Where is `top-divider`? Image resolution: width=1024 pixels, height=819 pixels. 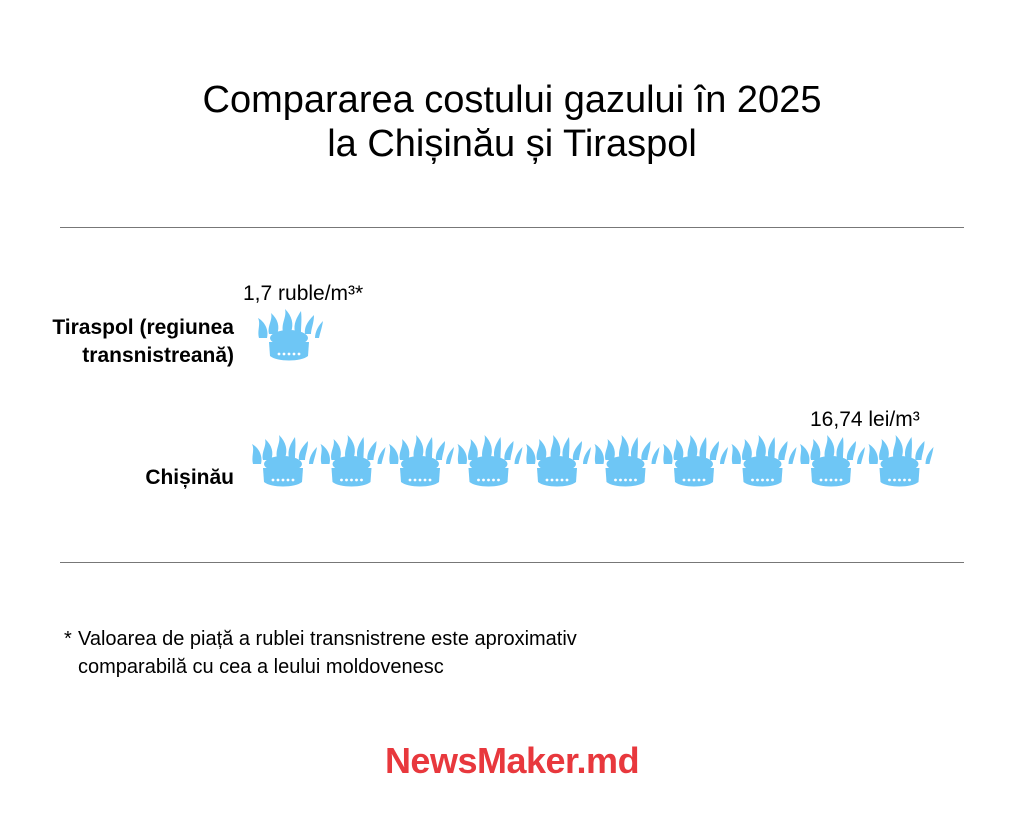
top-divider is located at coordinates (512, 227).